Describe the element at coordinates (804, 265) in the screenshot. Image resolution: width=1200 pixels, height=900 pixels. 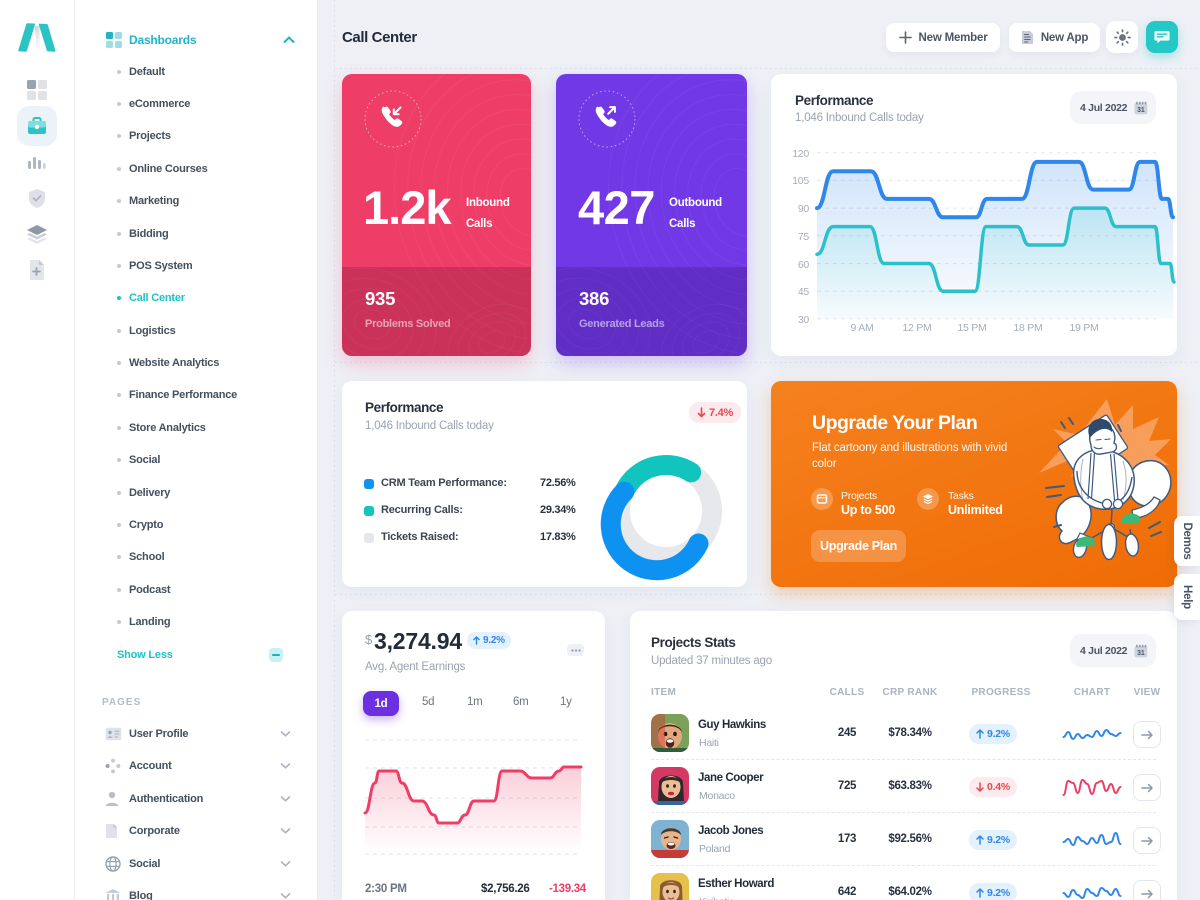
I see `svg-text: 60` at that location.